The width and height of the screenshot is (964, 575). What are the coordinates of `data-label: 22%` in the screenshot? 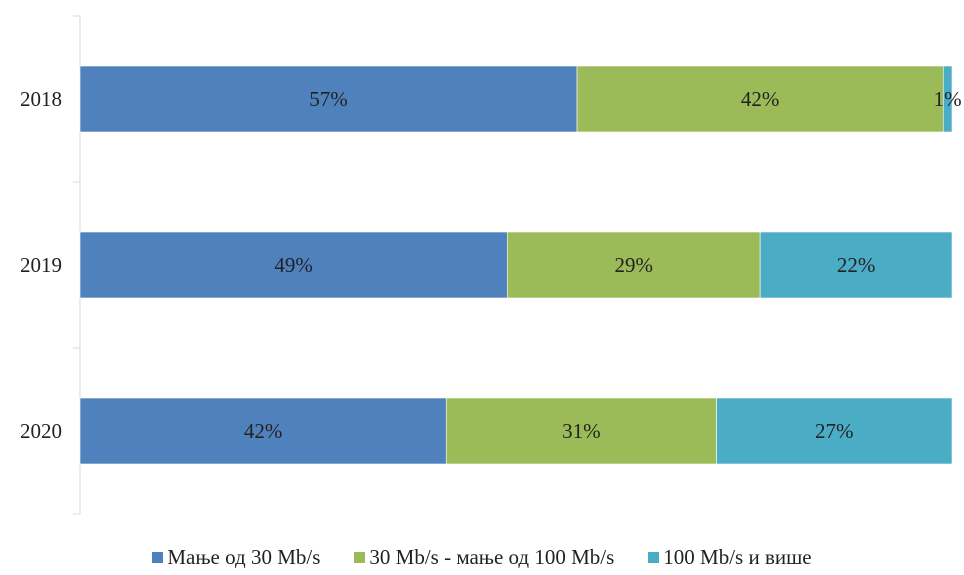 It's located at (856, 265).